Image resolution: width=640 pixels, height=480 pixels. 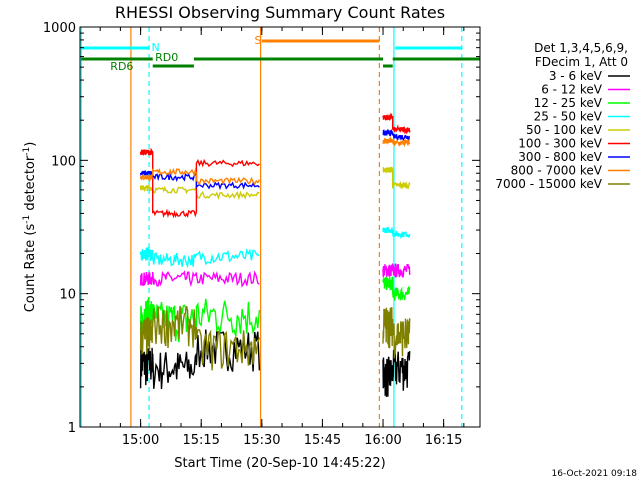 What do you see at coordinates (560, 157) in the screenshot?
I see `legend-label: 300 - 800 keV` at bounding box center [560, 157].